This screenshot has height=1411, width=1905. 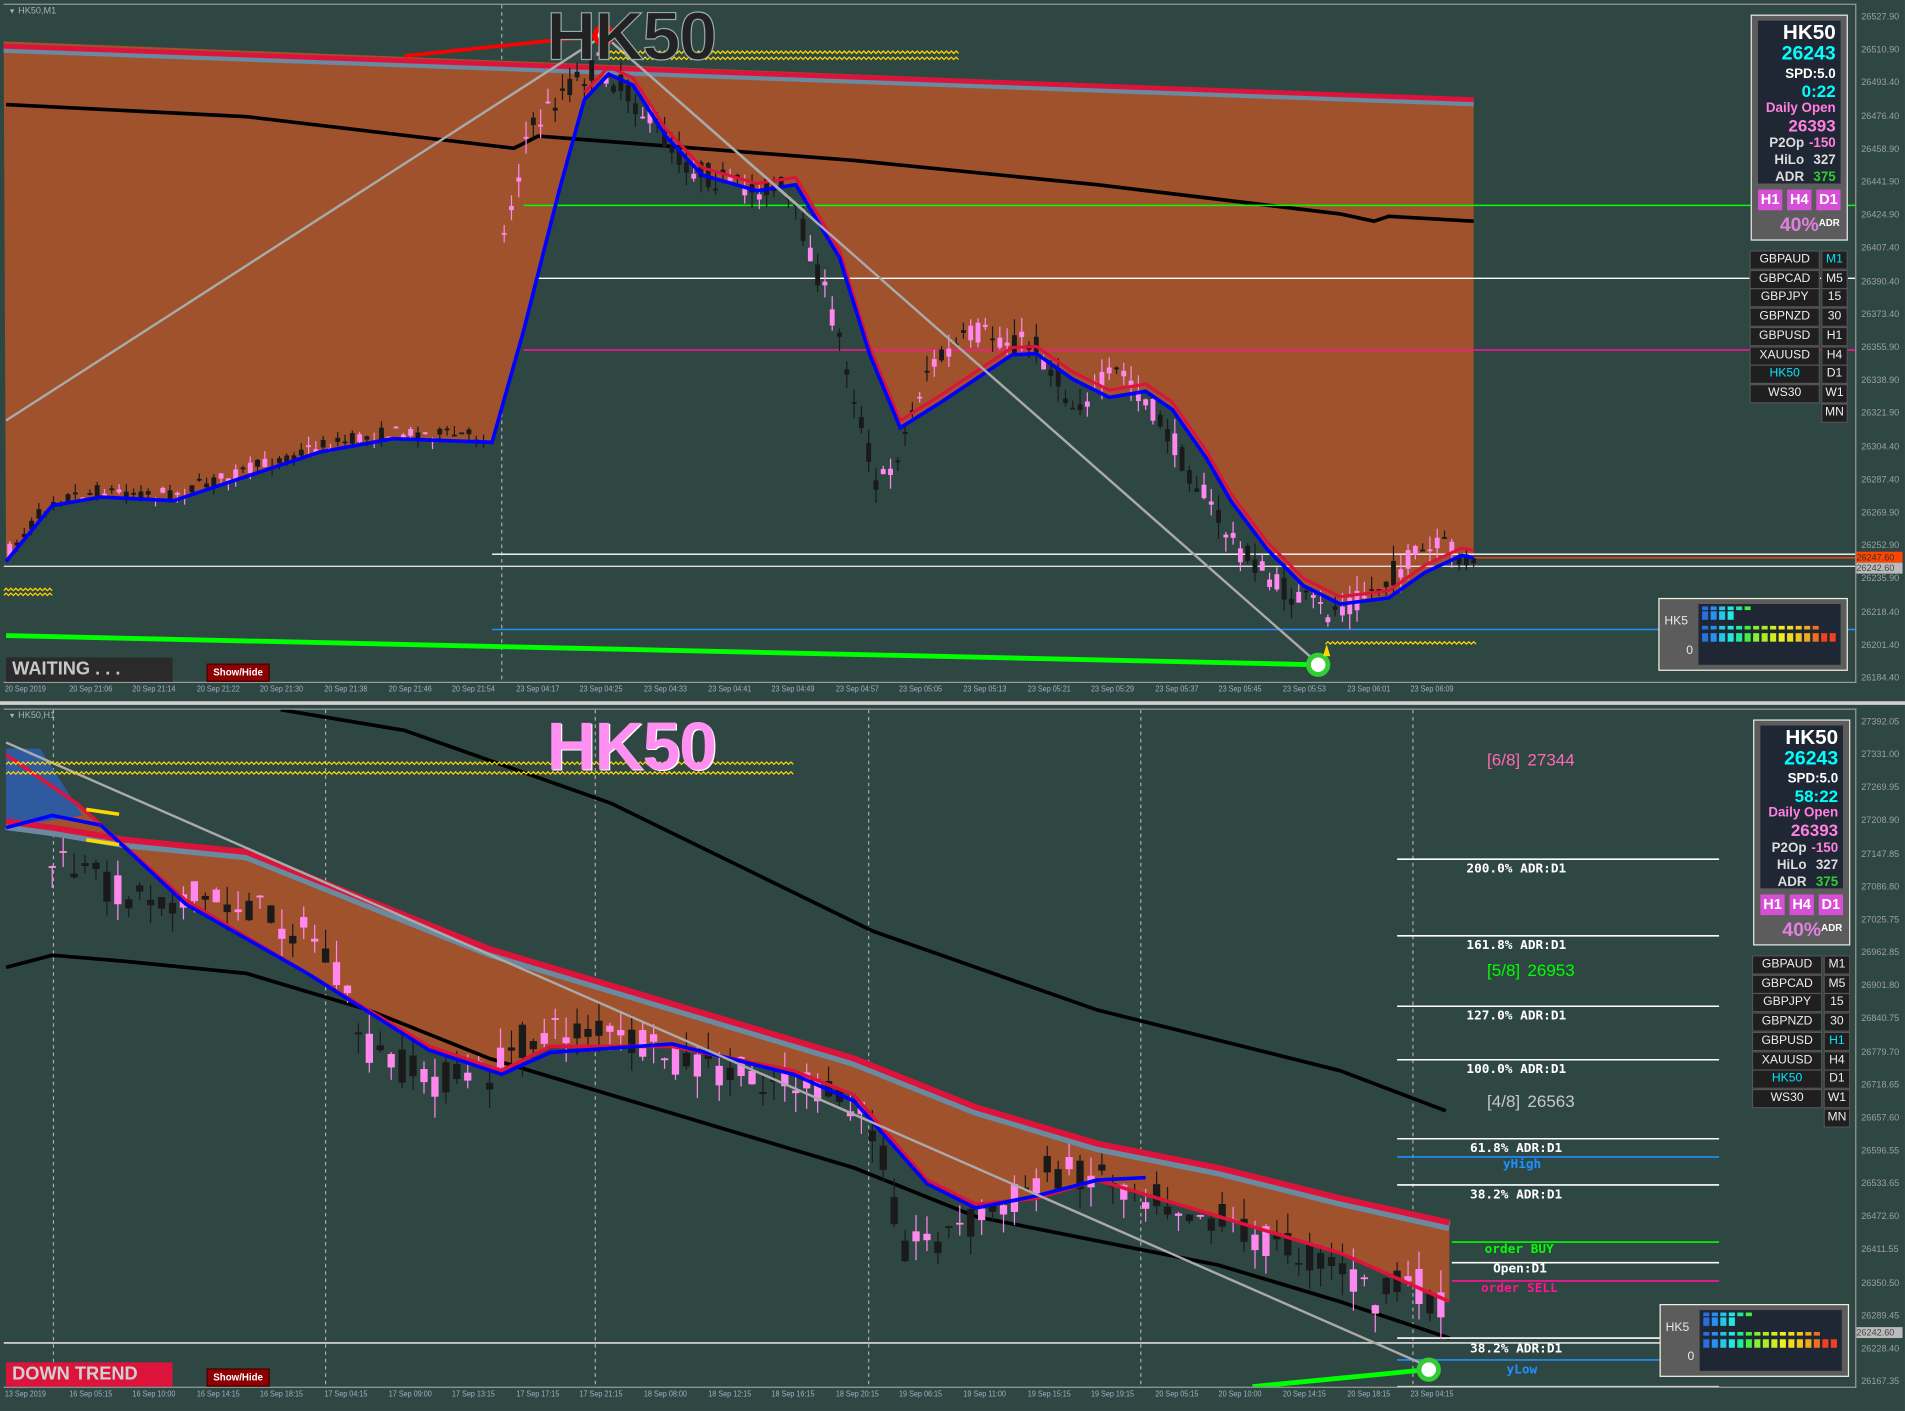 What do you see at coordinates (1792, 882) in the screenshot?
I see `adr-label: ADR` at bounding box center [1792, 882].